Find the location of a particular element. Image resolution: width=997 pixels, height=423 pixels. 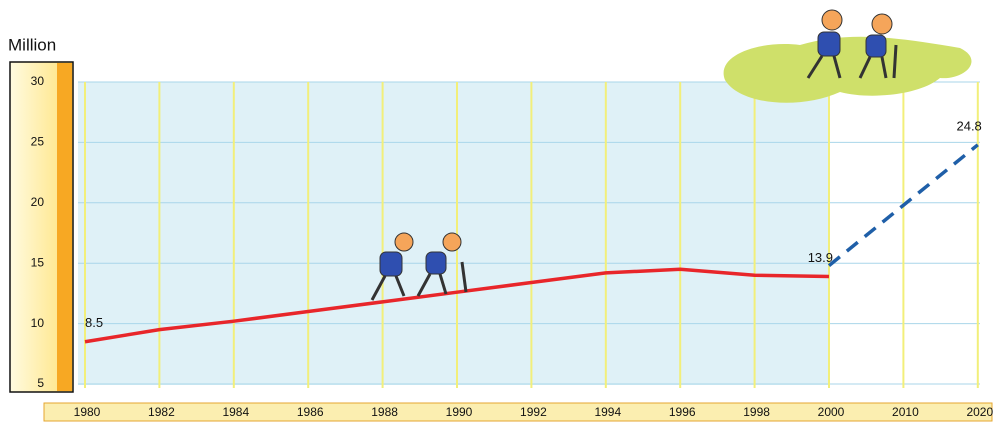

x-tick-label: 1996 is located at coordinates (682, 412).